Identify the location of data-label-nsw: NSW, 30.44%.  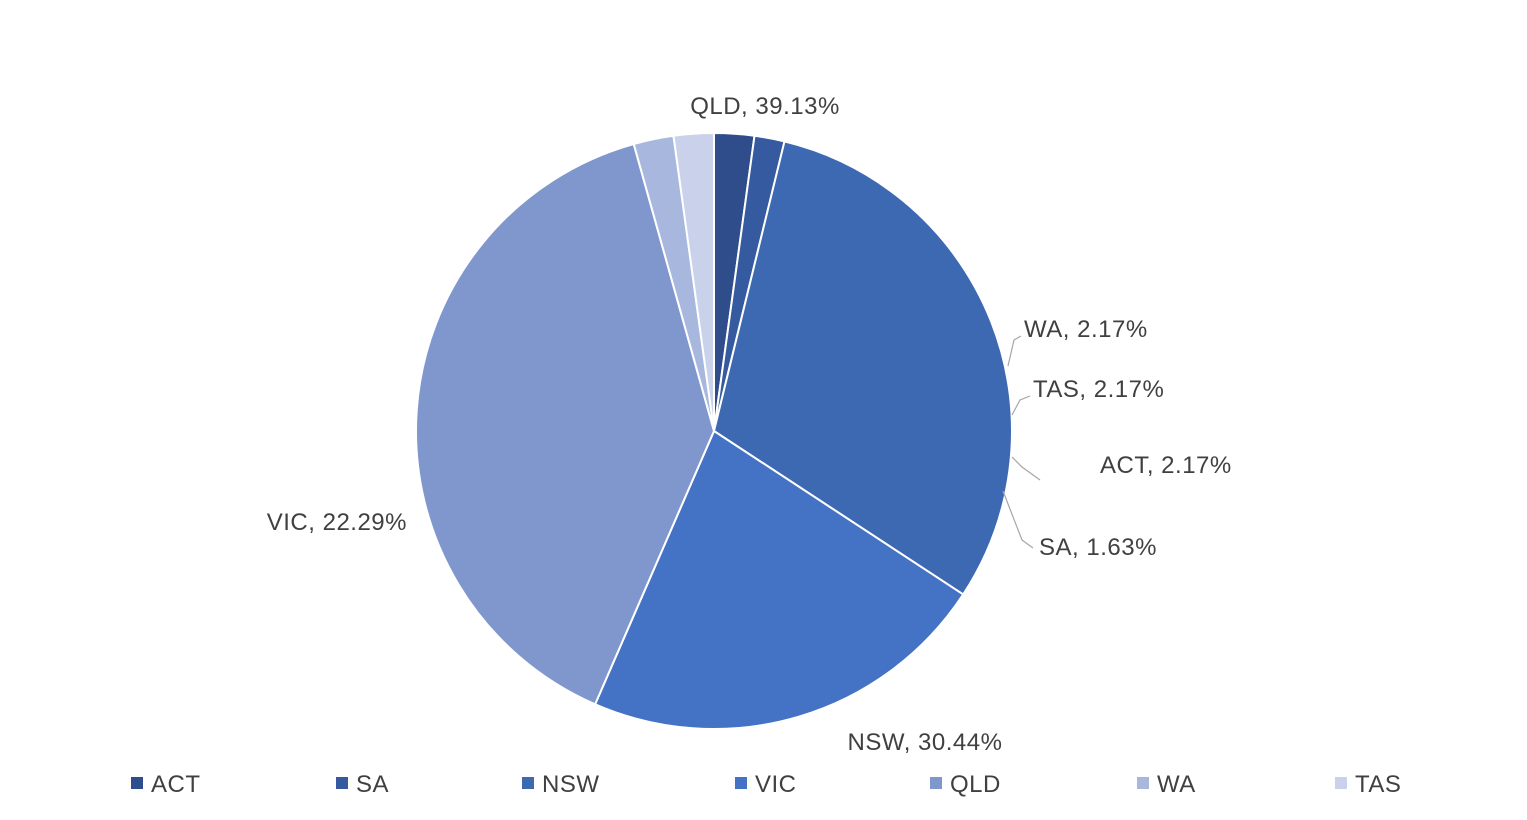
(925, 742).